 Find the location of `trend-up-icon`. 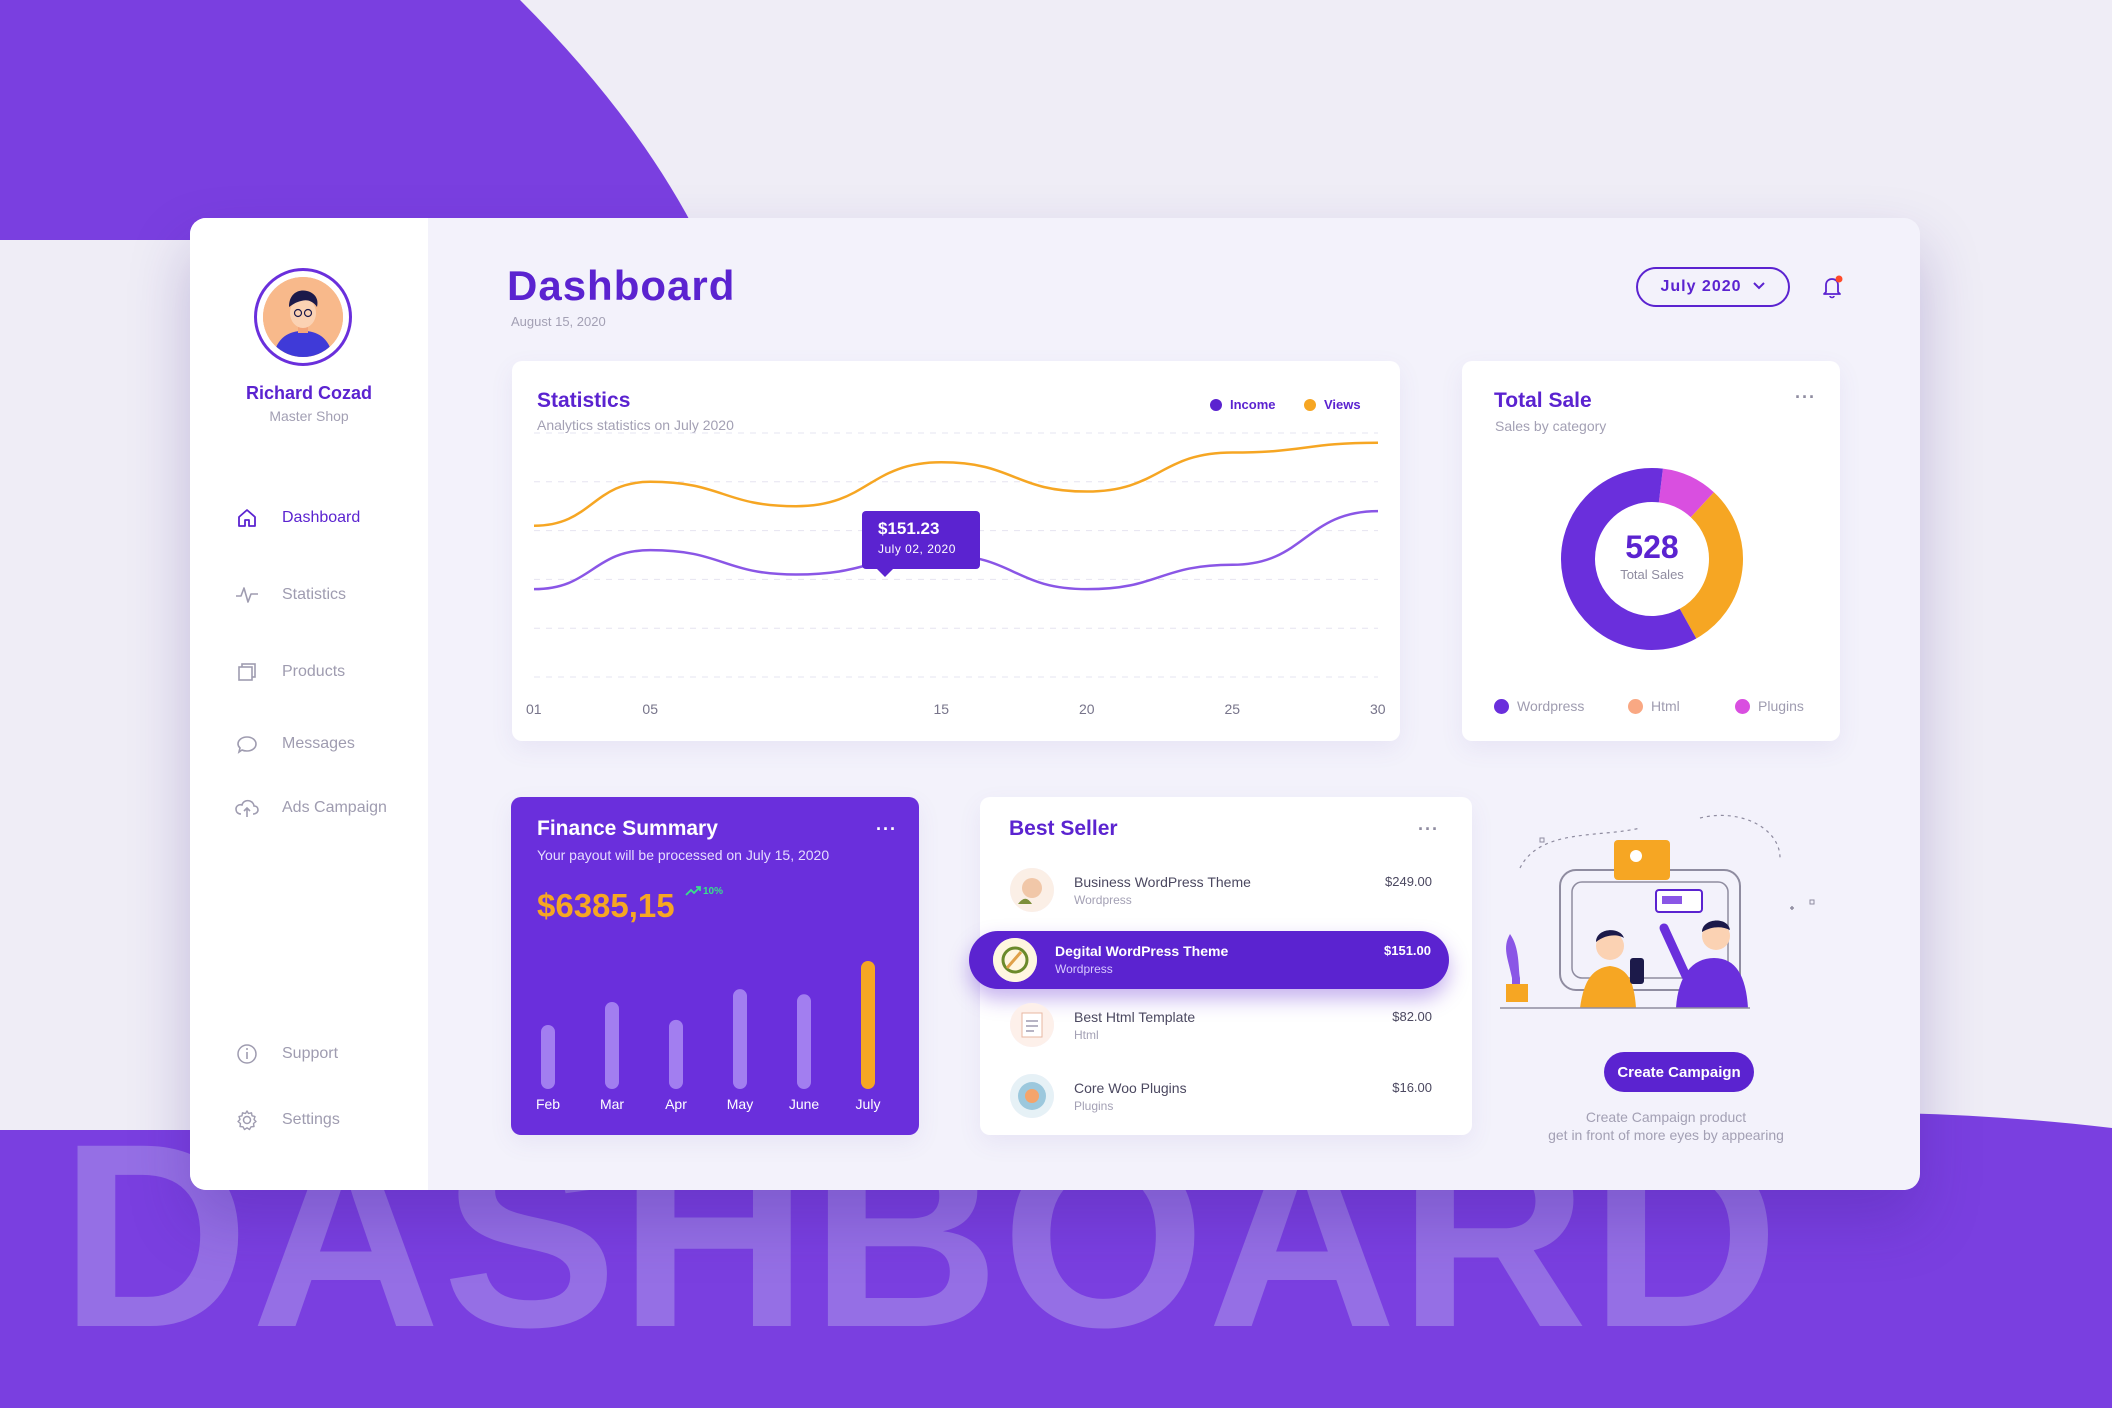

trend-up-icon is located at coordinates (693, 891).